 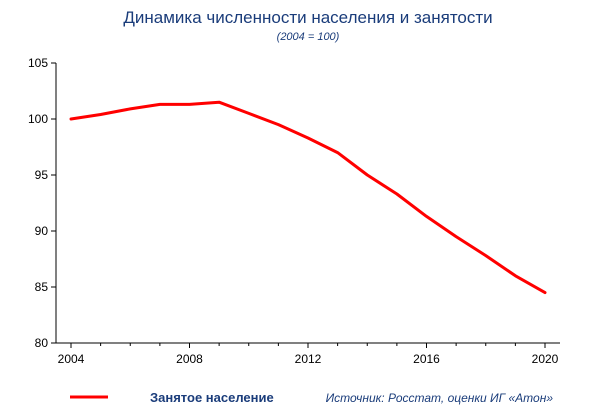 What do you see at coordinates (545, 359) in the screenshot?
I see `x-tick-label: 2020` at bounding box center [545, 359].